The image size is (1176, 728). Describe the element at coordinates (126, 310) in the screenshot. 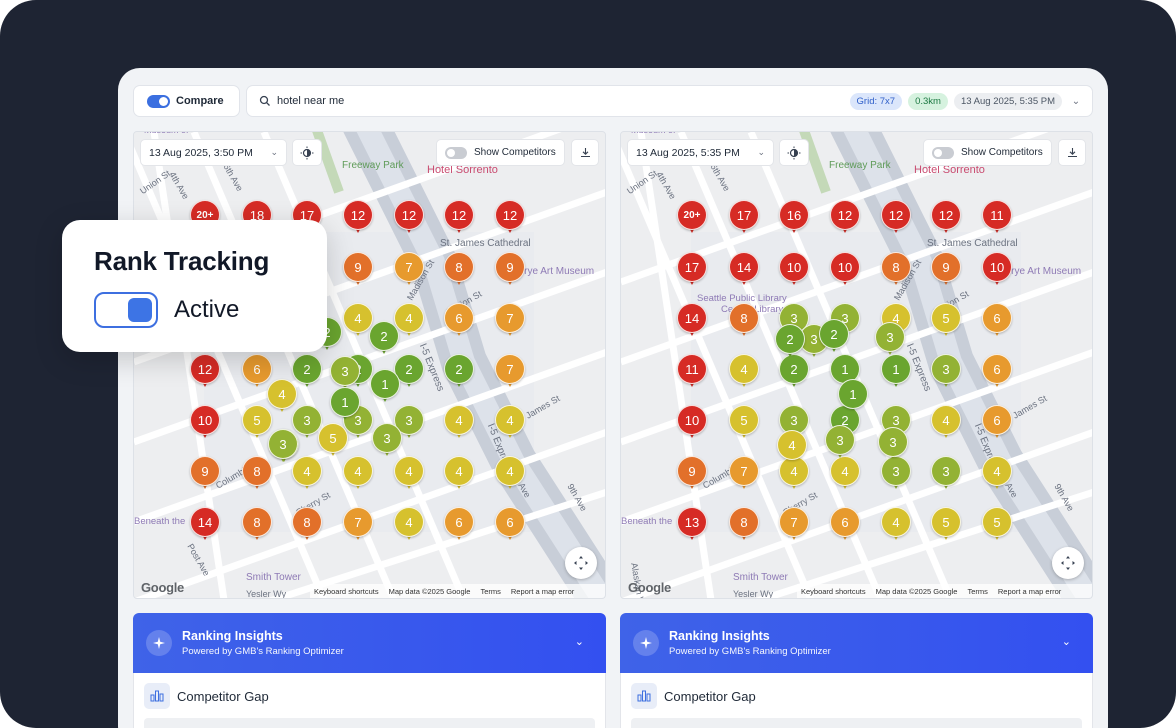

I see `rank-tracking-toggle` at that location.